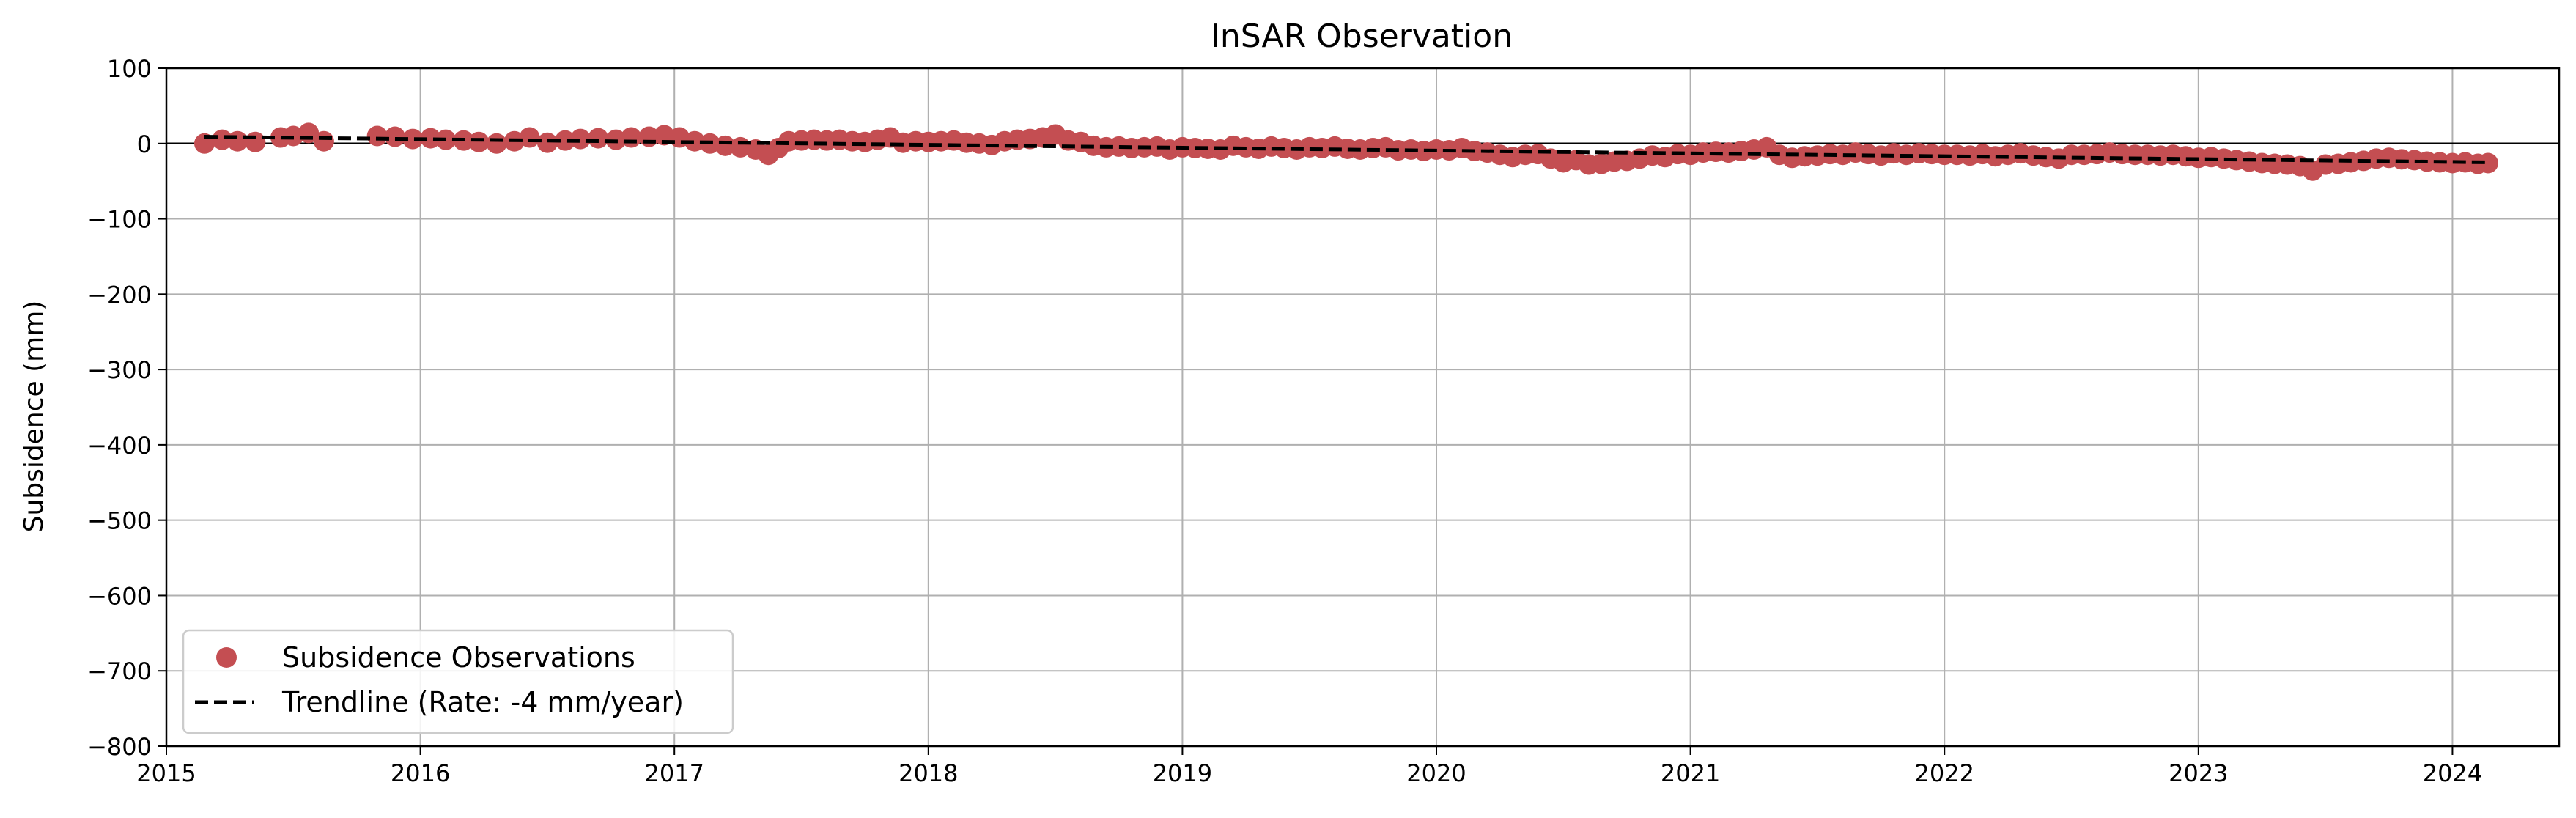 Image resolution: width=2576 pixels, height=818 pixels. I want to click on y-tick-label: −200, so click(119, 295).